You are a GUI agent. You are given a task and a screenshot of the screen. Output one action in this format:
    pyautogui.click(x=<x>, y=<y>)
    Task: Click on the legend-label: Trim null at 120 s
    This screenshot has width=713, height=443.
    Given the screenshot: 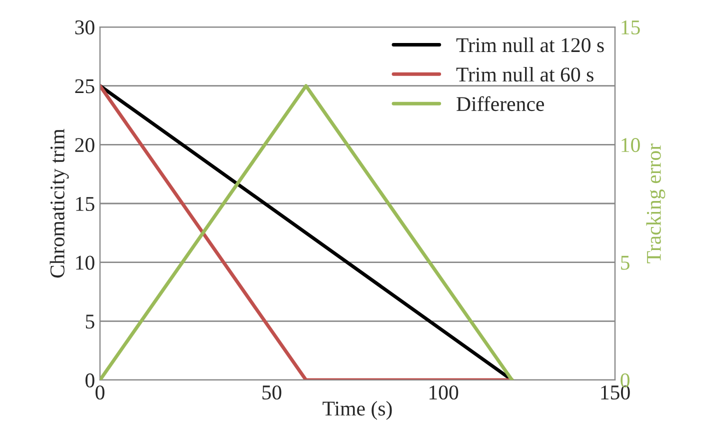 What is the action you would take?
    pyautogui.click(x=530, y=45)
    